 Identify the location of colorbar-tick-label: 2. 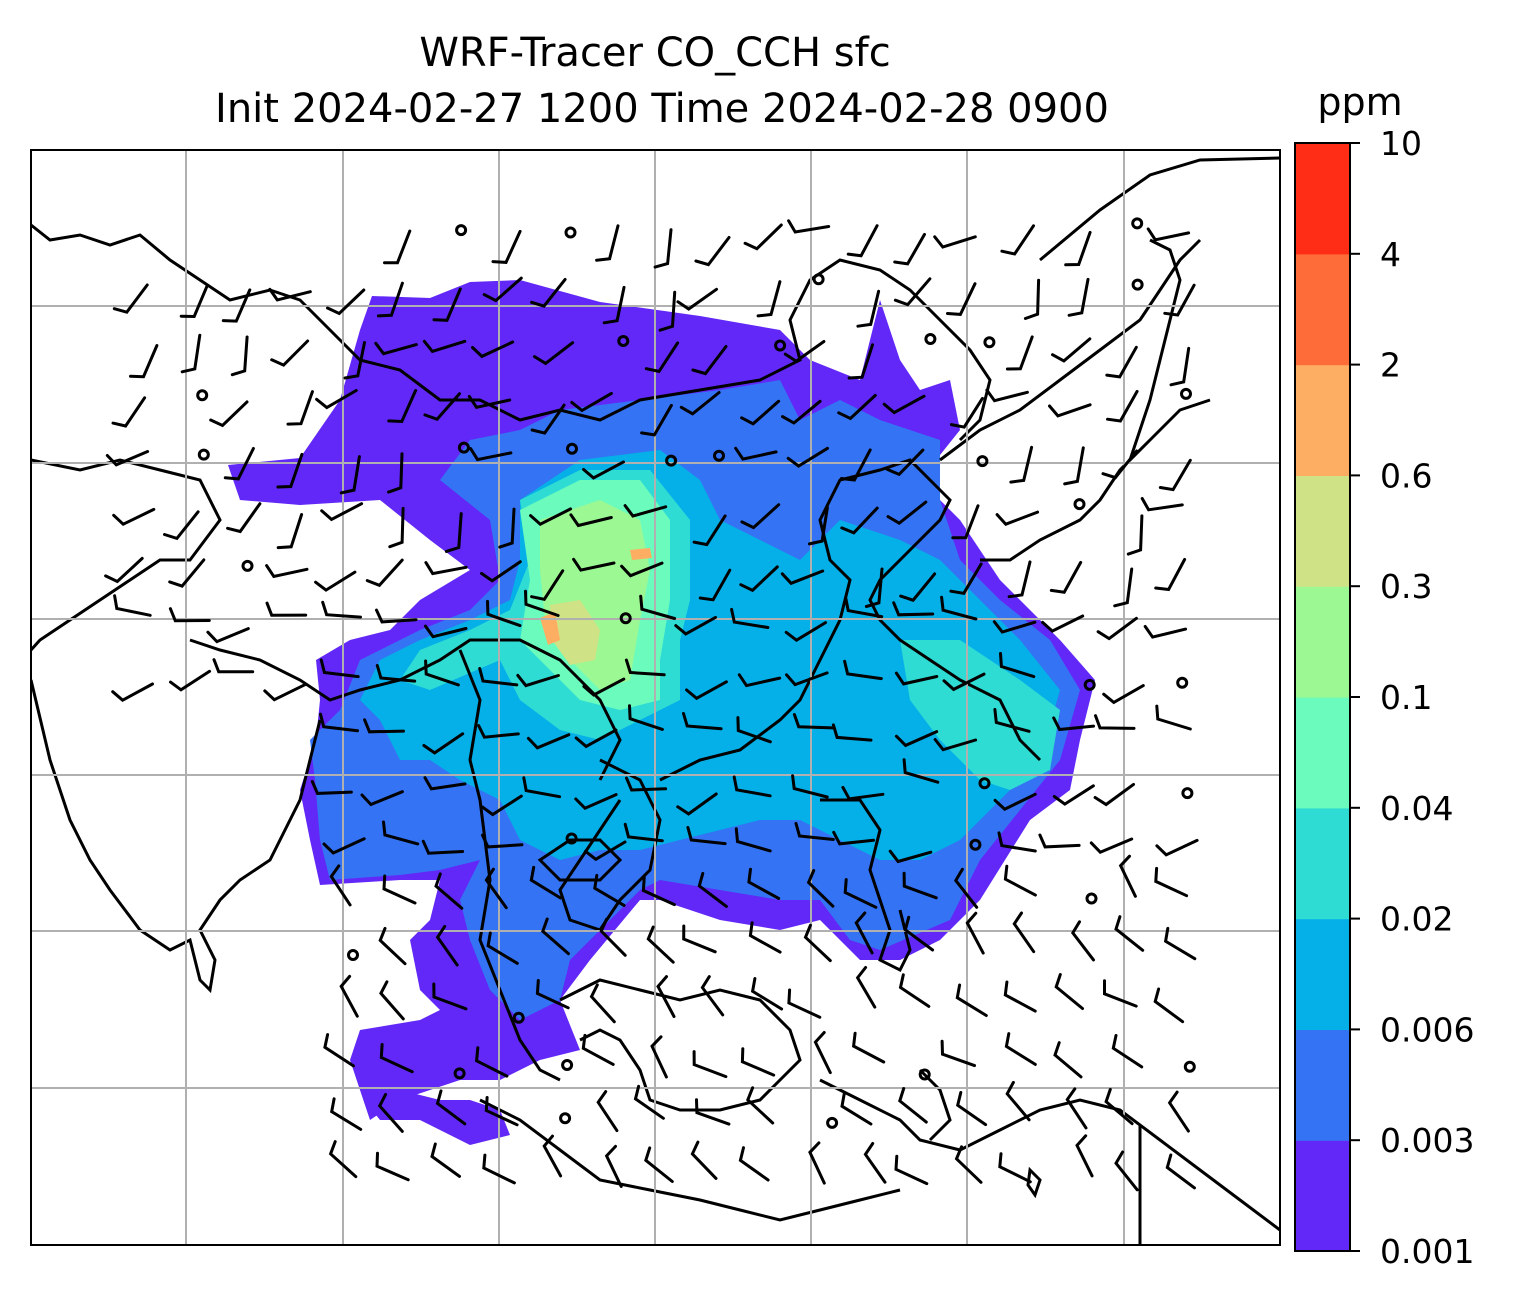
(1390, 365).